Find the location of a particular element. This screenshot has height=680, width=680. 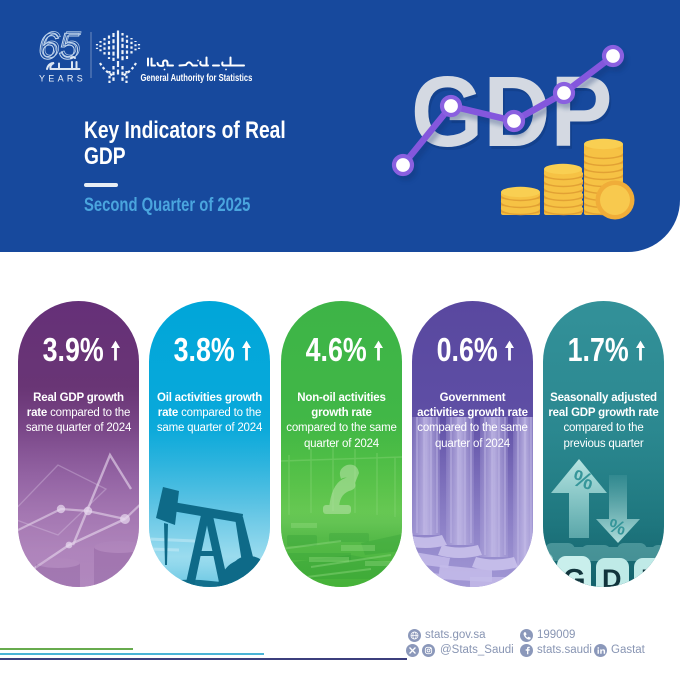

svg-text: YEARS is located at coordinates (62, 79).